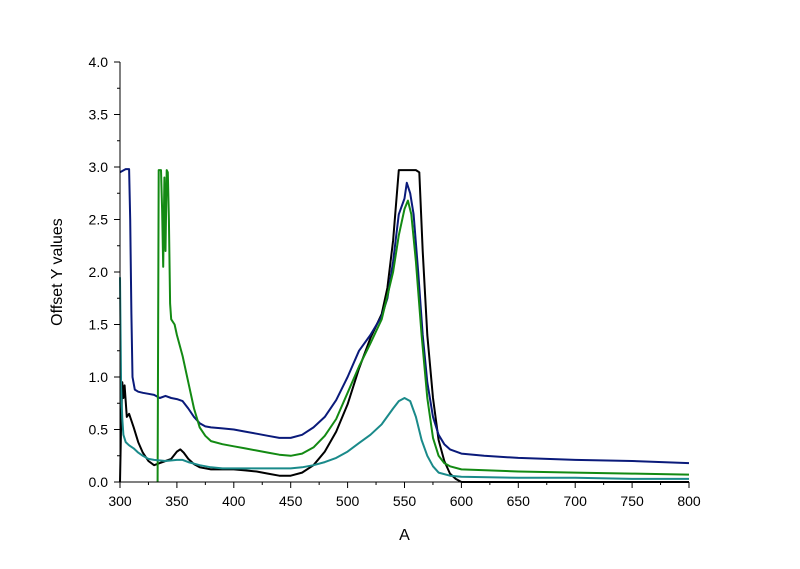 The height and width of the screenshot is (569, 800). I want to click on y-axis-title: Offset Y values, so click(57, 272).